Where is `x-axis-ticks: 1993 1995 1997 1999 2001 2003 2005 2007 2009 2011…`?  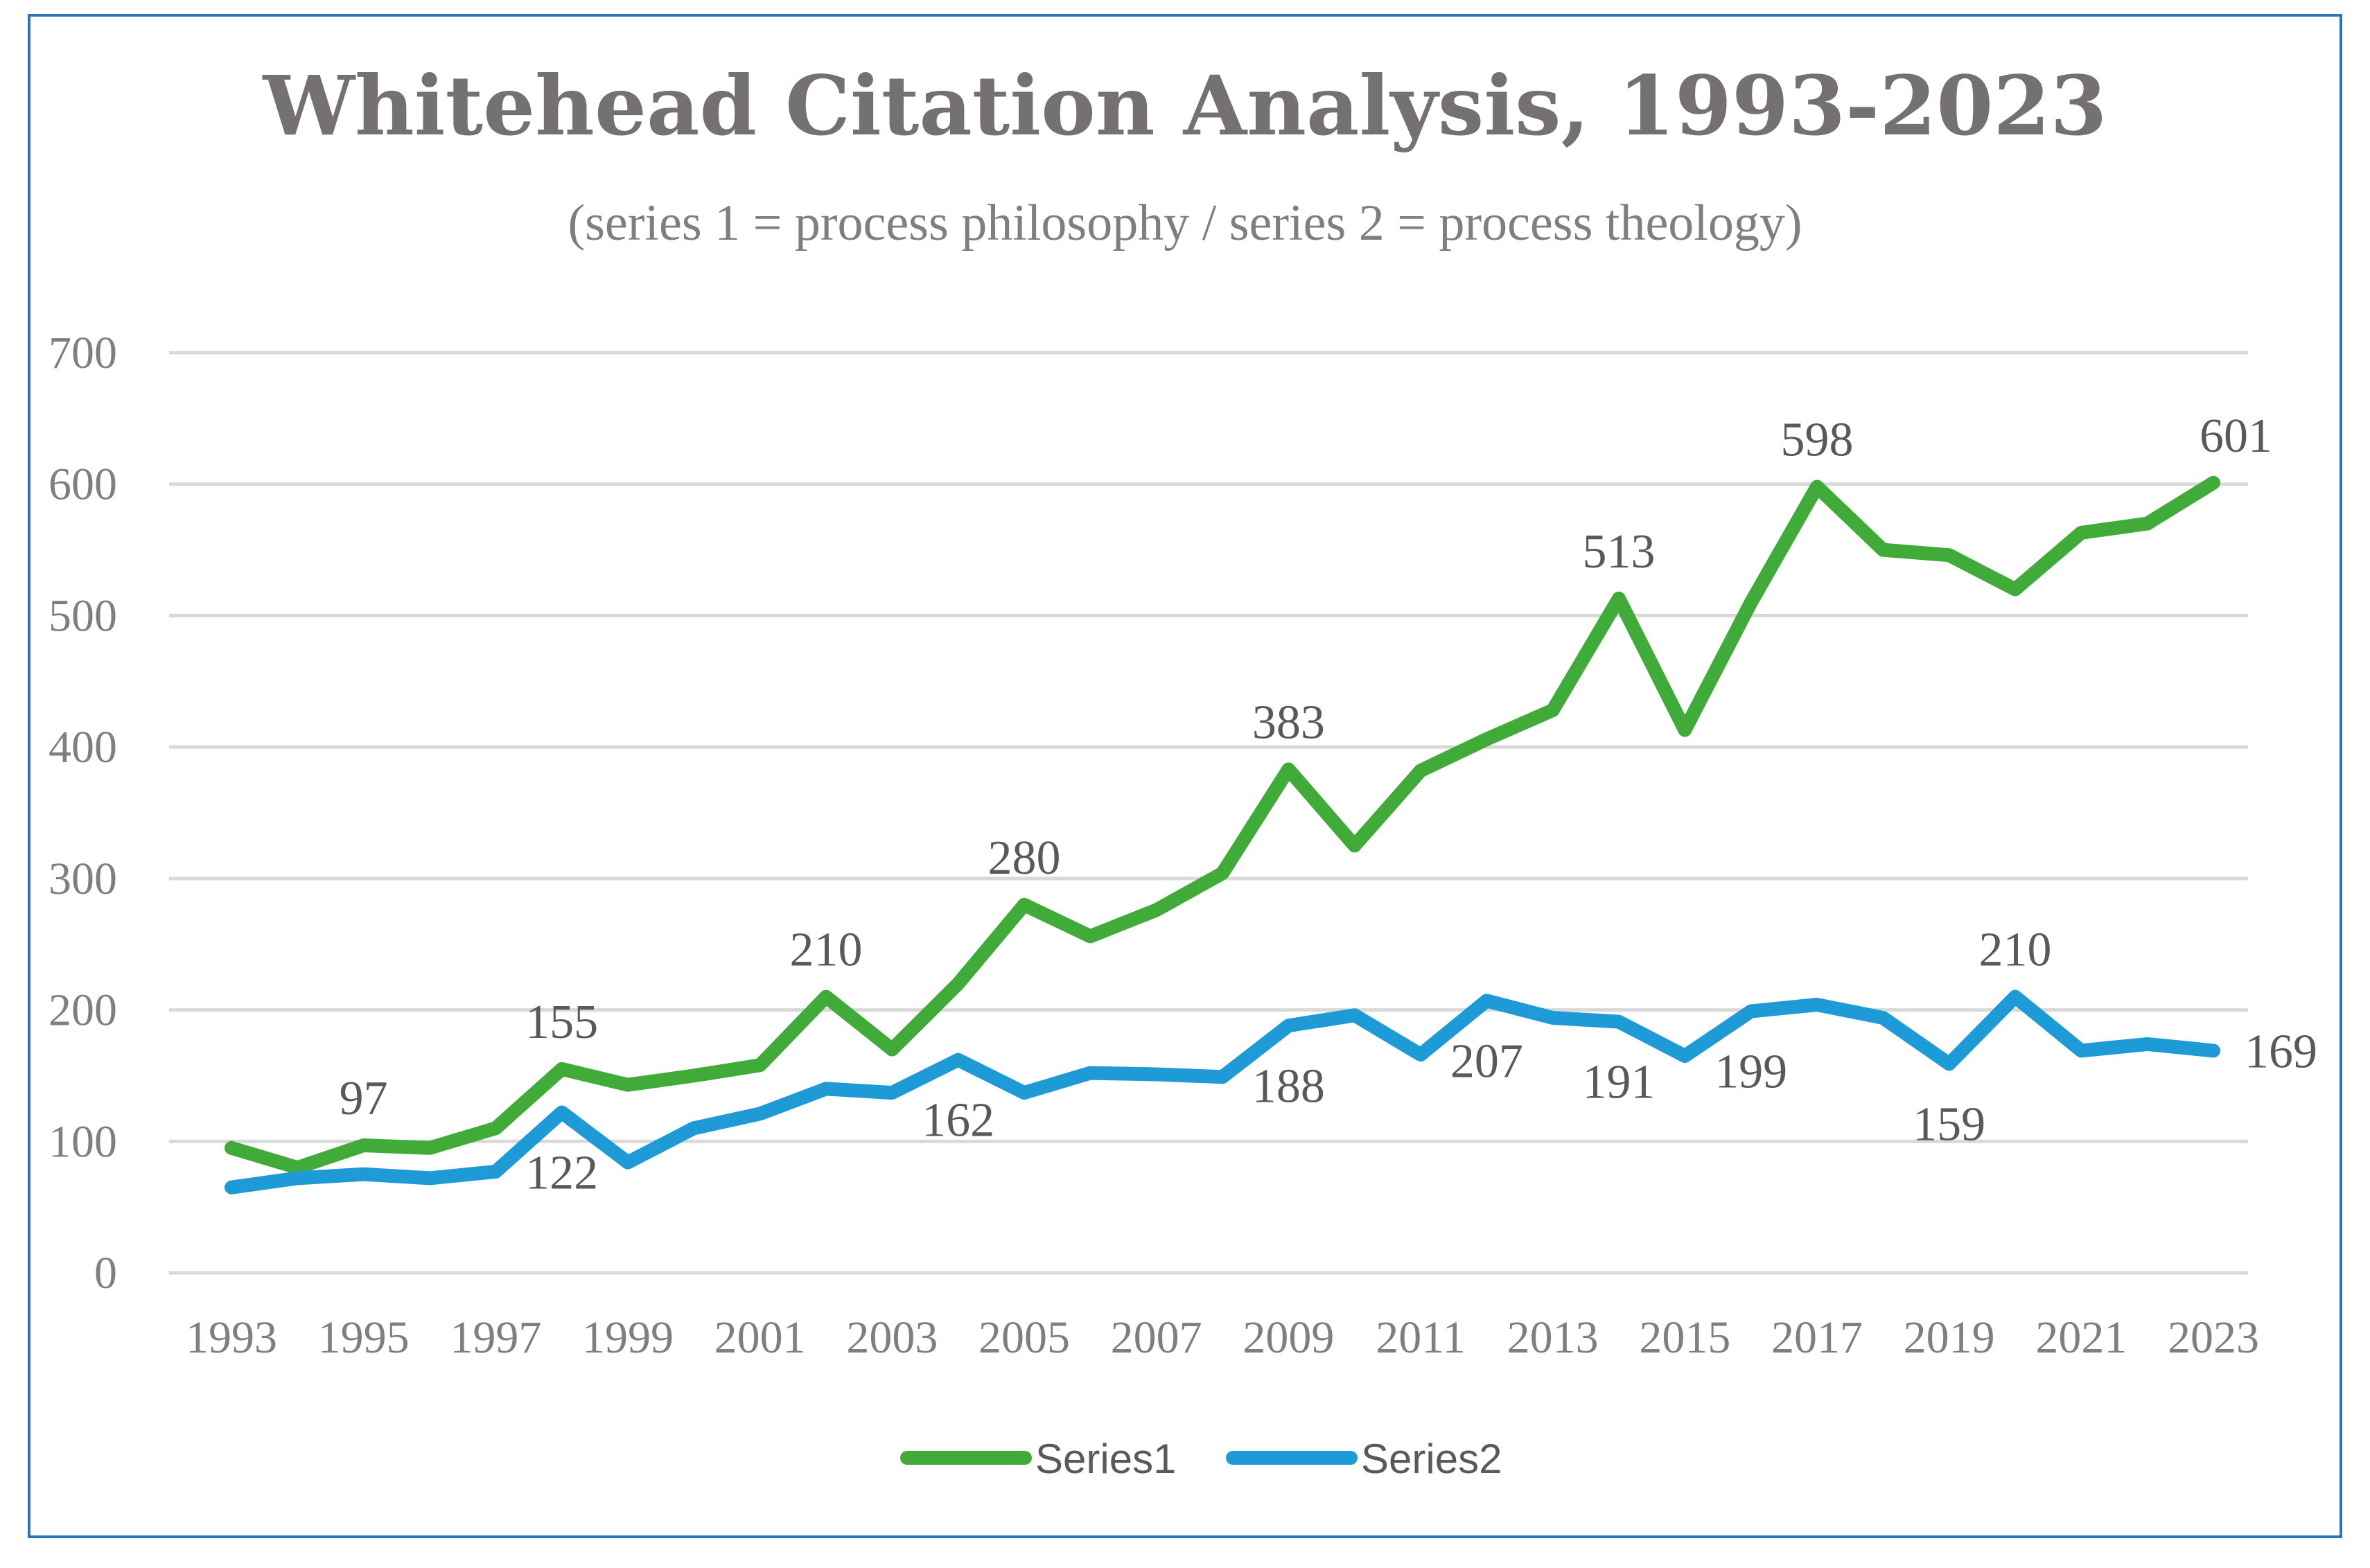
x-axis-ticks: 1993 1995 1997 1999 2001 2003 2005 2007 2009 2011… is located at coordinates (1222, 1337).